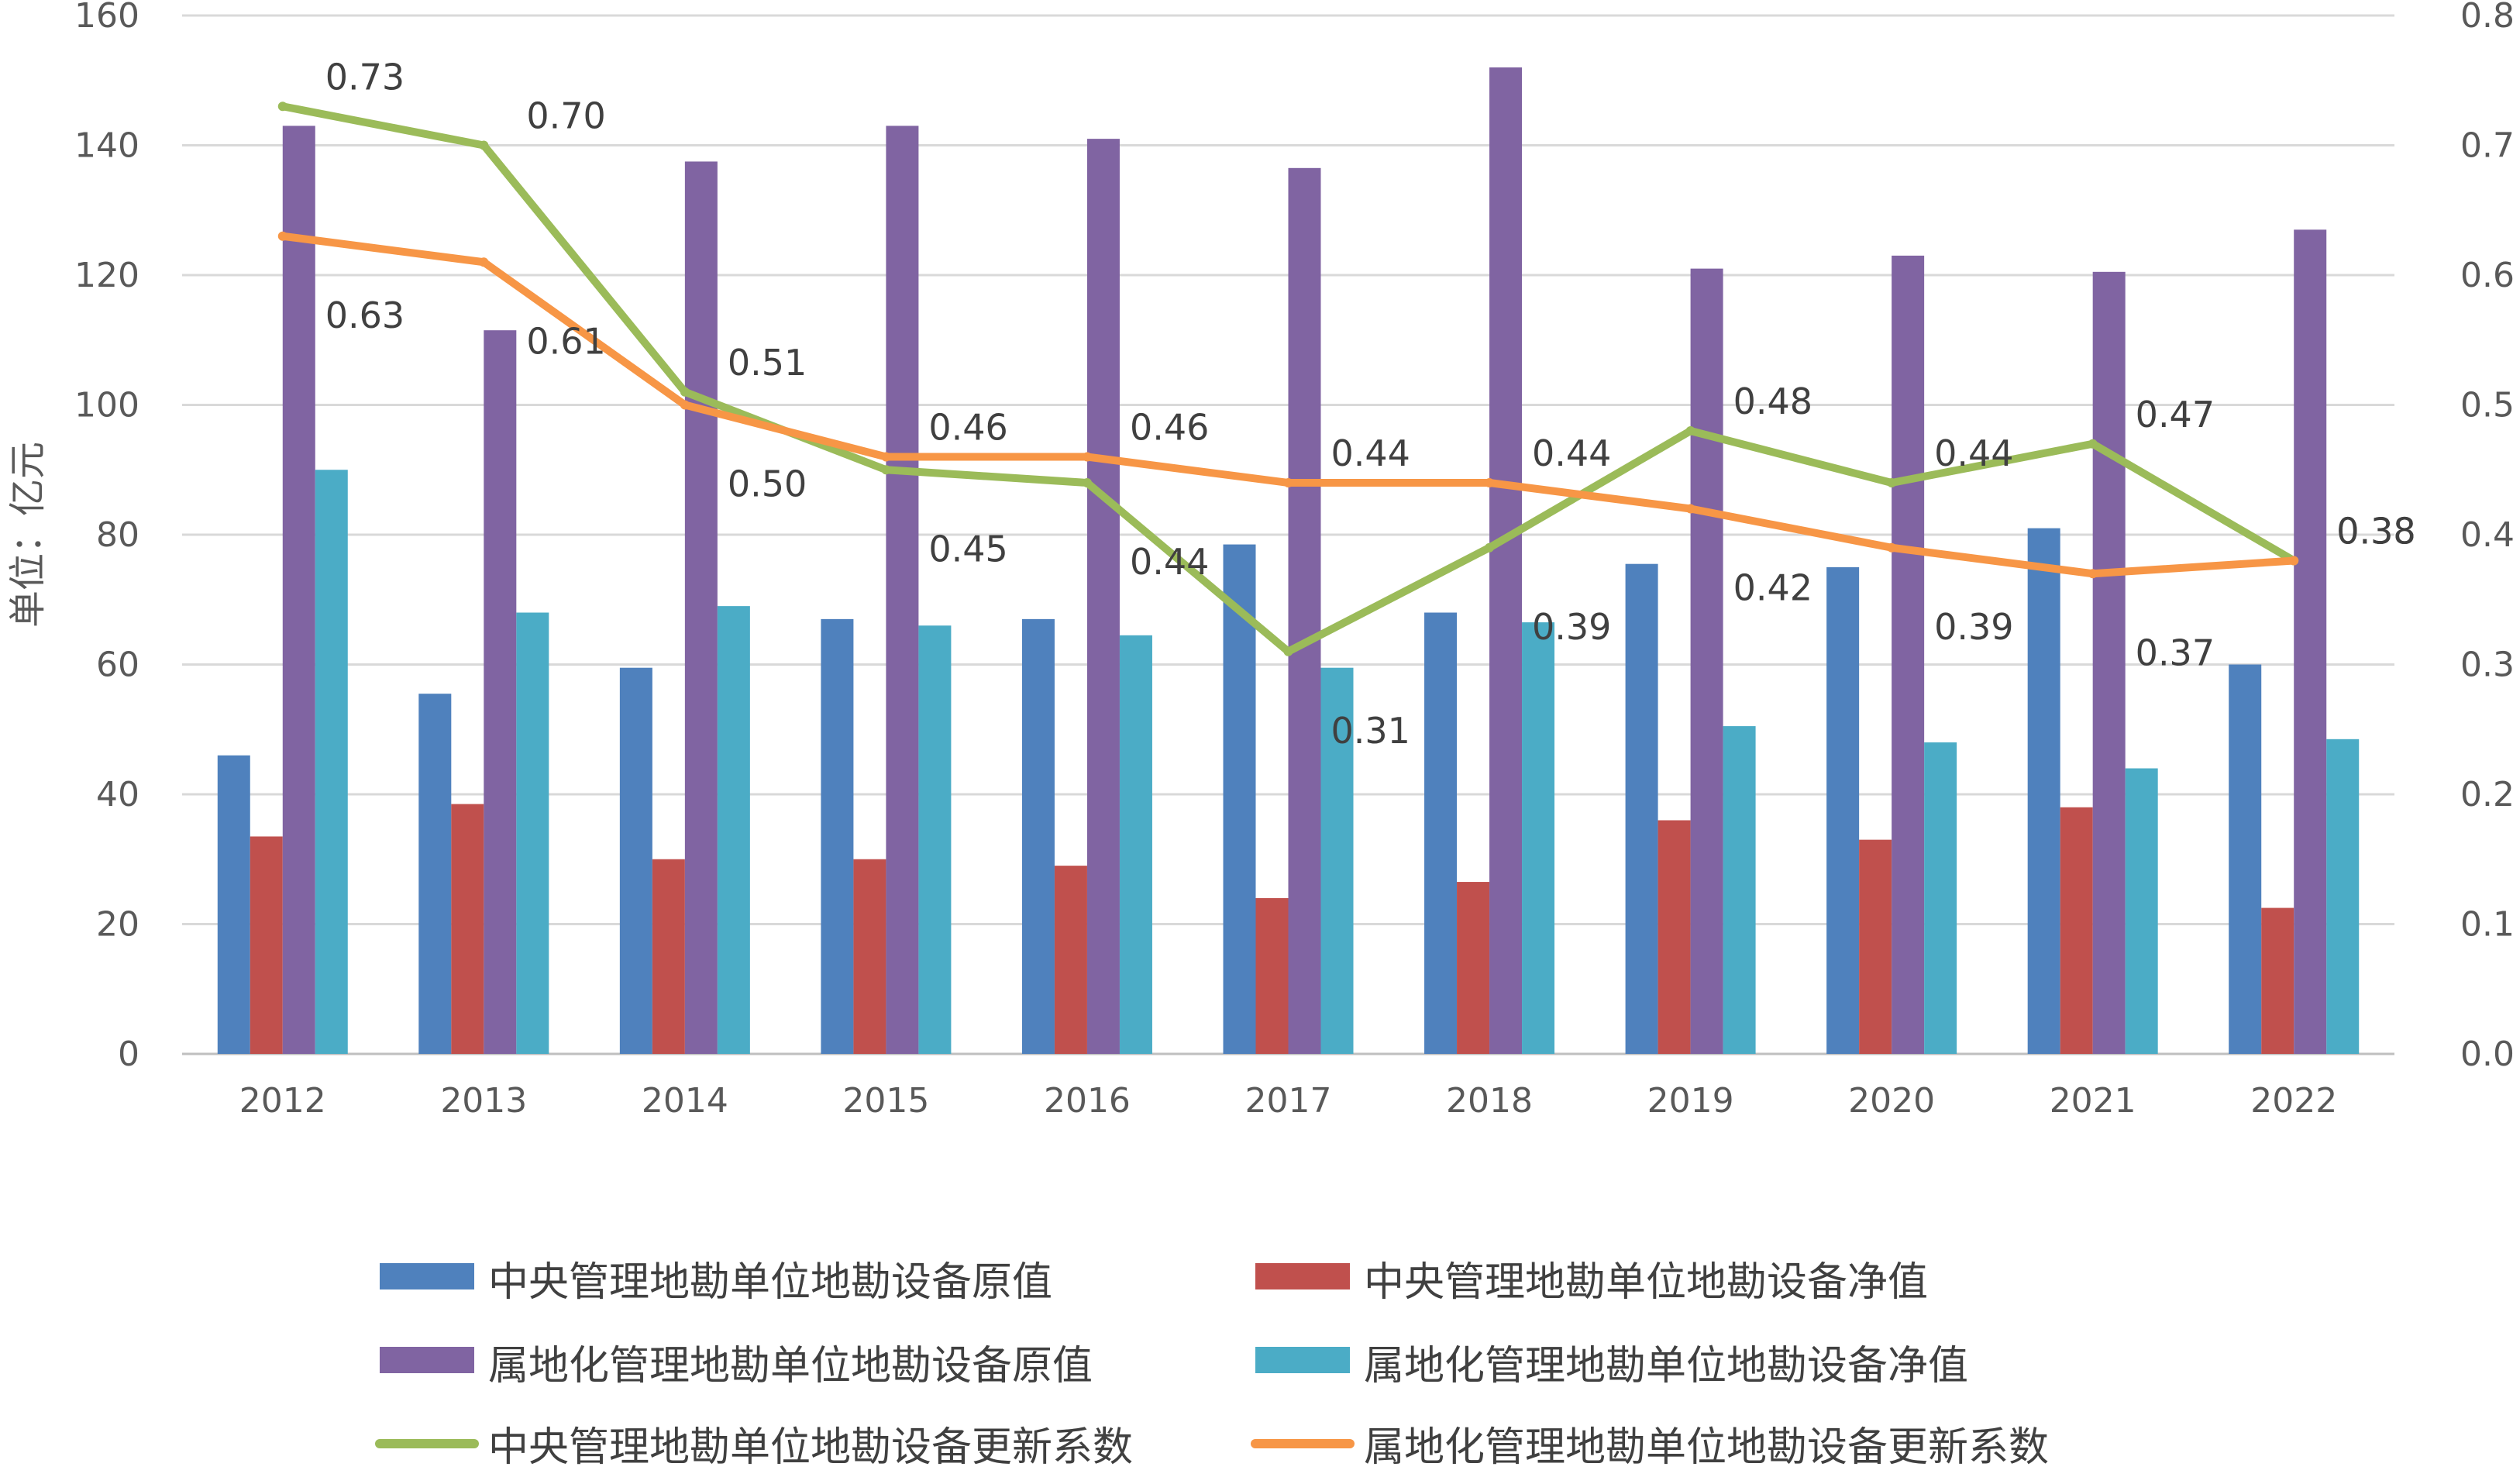  Describe the element at coordinates (1646, 1282) in the screenshot. I see `legend-label: 中央管理地勘单位地勘设备净值` at that location.